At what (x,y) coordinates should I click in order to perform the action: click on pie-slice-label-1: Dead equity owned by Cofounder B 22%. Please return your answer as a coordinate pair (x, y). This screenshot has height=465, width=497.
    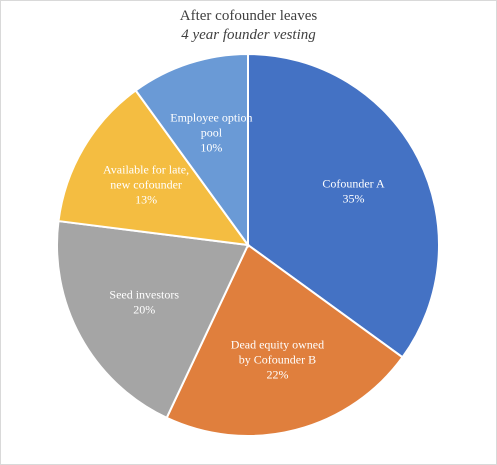
    Looking at the image, I should click on (277, 360).